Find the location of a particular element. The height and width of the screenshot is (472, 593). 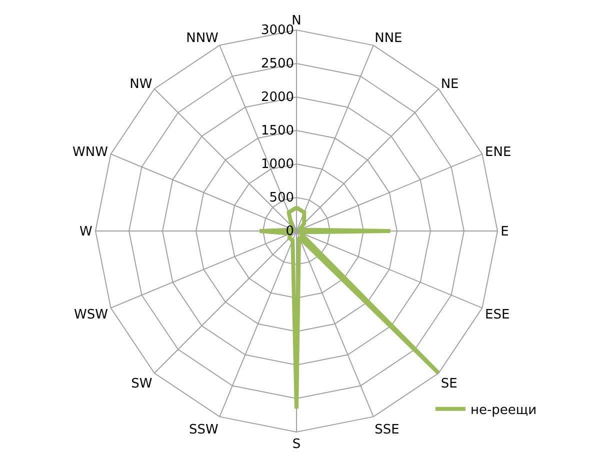

spoke-label: NNW is located at coordinates (202, 38).